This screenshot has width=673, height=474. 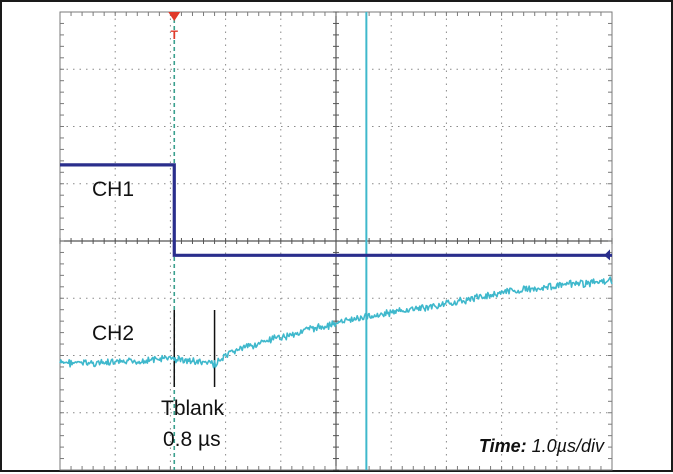 What do you see at coordinates (113, 333) in the screenshot?
I see `ch2-label: CH2` at bounding box center [113, 333].